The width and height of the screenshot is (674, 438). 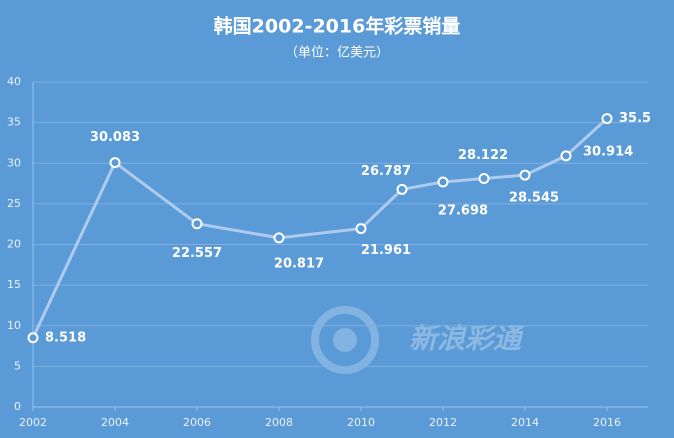 I want to click on value-label: 8.518, so click(x=65, y=337).